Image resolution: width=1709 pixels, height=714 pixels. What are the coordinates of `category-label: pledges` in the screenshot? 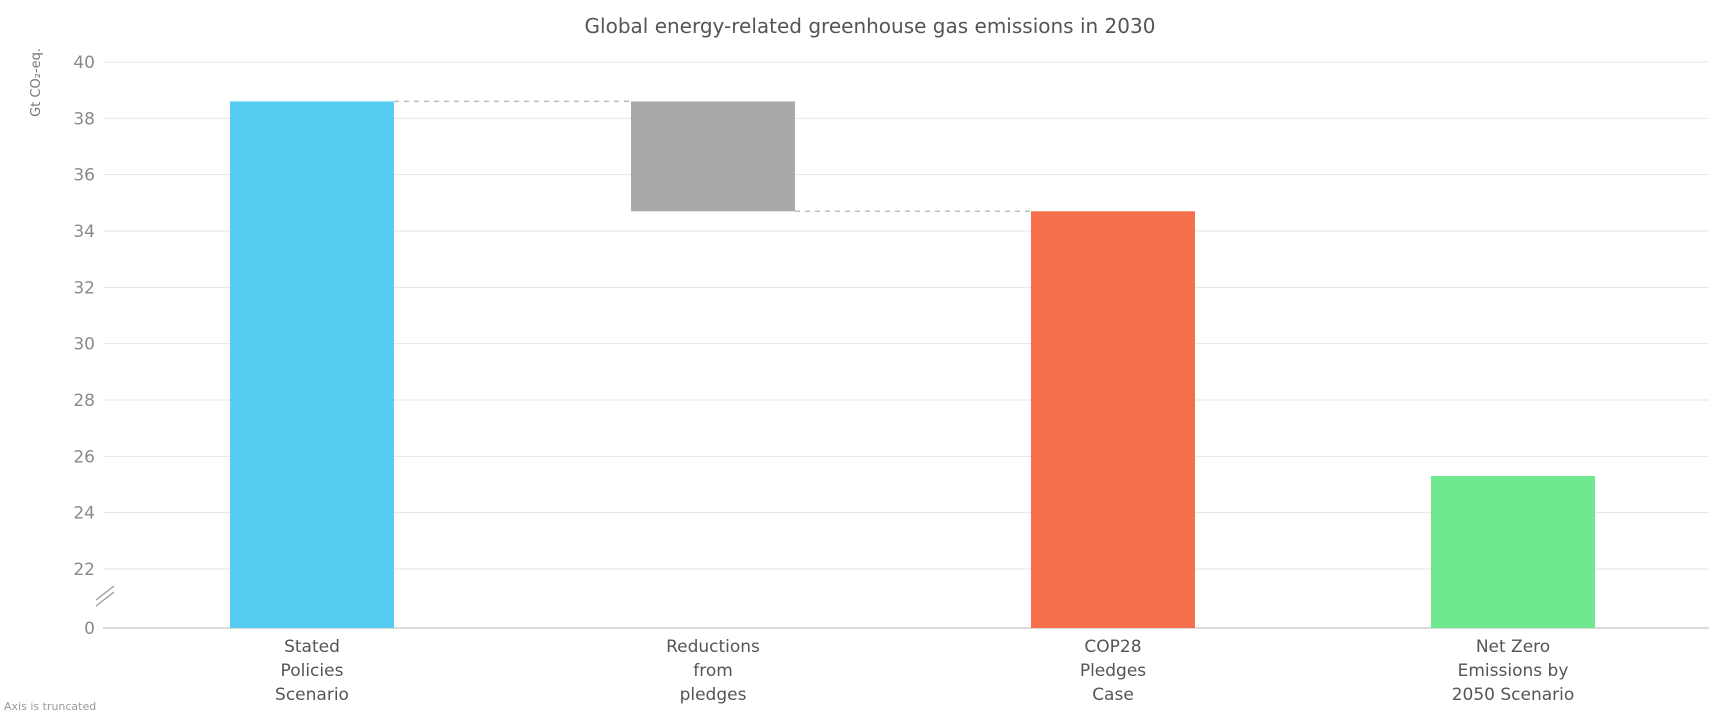 It's located at (713, 695).